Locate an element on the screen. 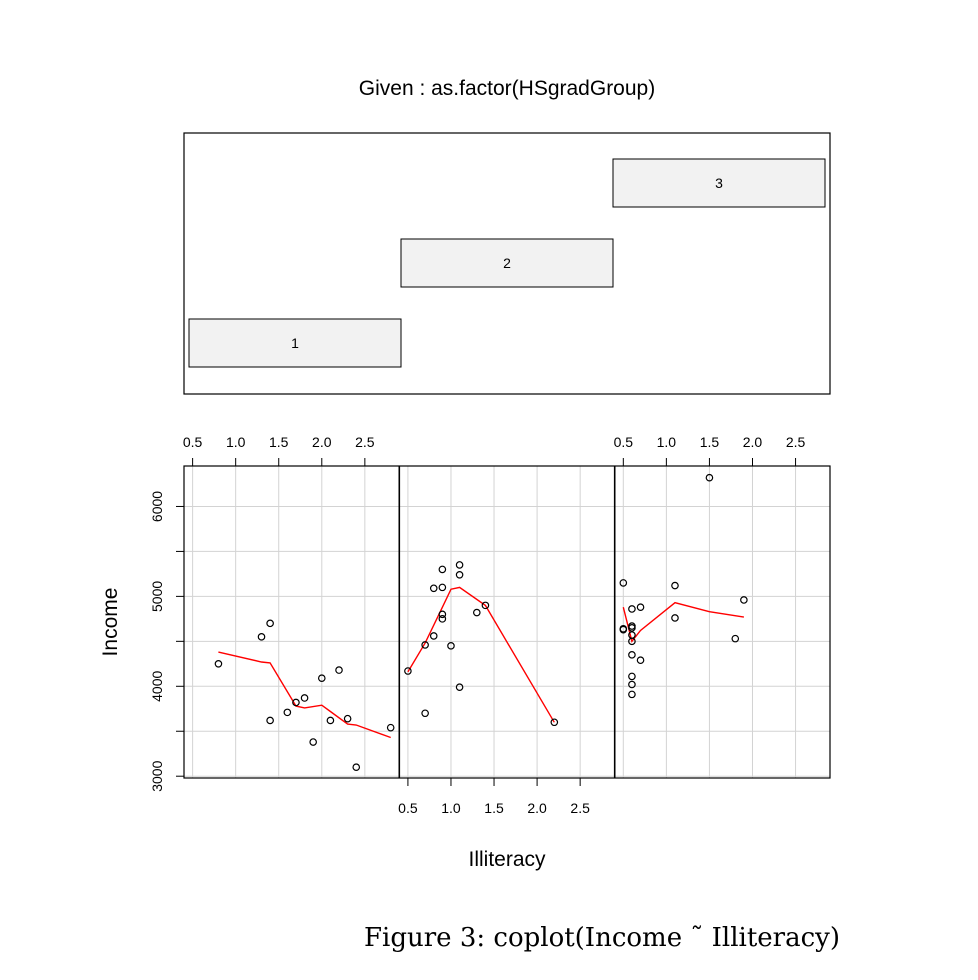 This screenshot has height=980, width=978. given-level-label-1: 1 is located at coordinates (295, 343).